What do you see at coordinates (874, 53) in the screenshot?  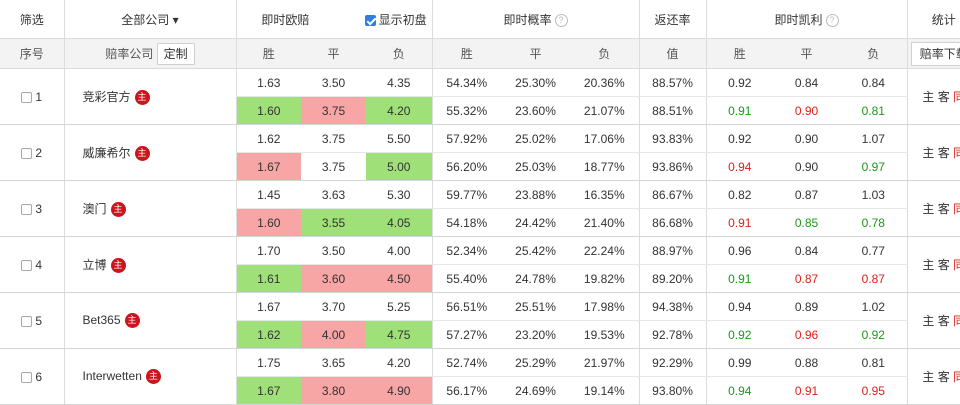 I see `kelly-lose-header: 负` at bounding box center [874, 53].